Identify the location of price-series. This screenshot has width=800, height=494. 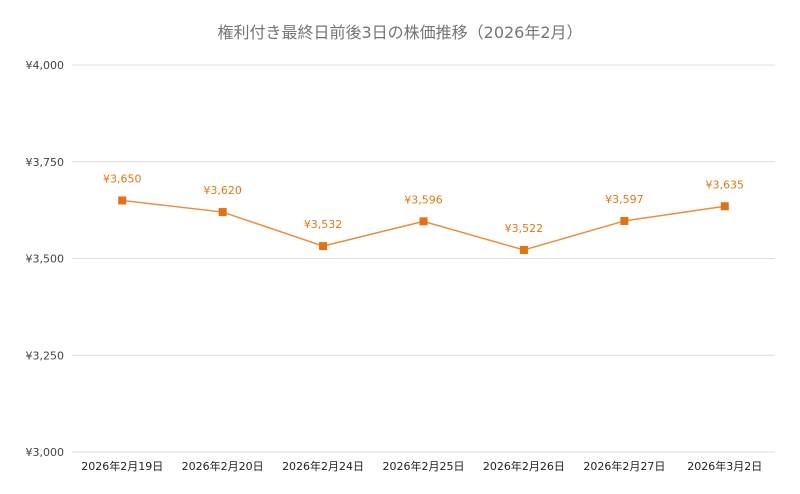
(423, 225).